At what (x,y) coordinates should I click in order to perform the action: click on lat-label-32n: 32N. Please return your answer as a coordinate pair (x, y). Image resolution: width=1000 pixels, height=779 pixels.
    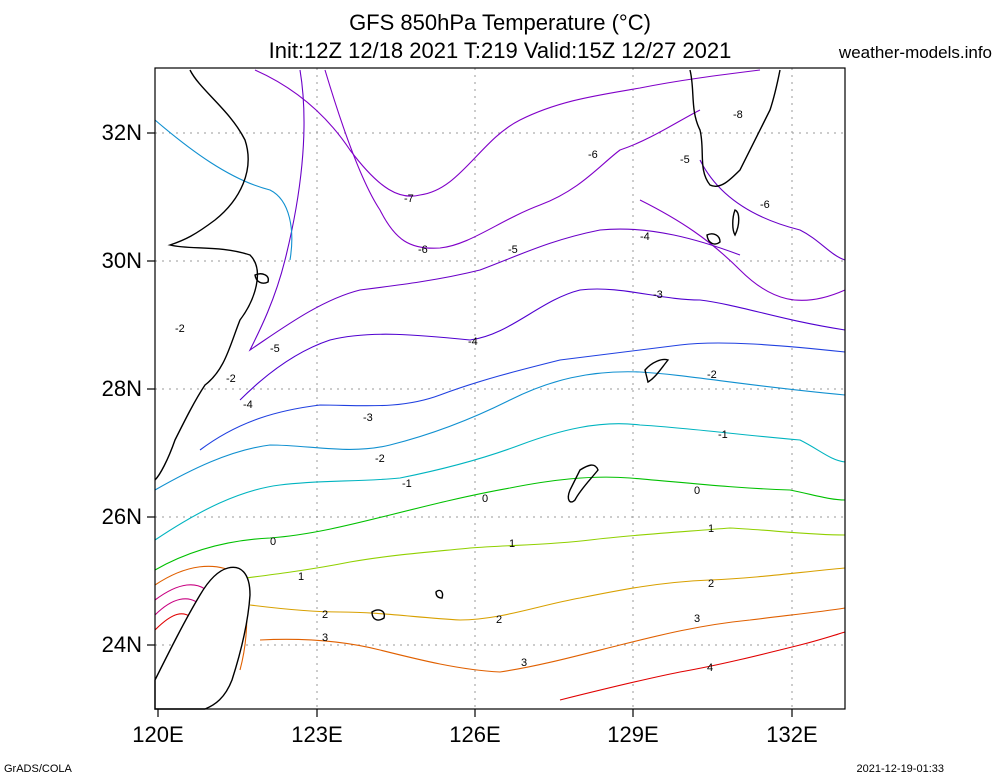
    Looking at the image, I should click on (121, 132).